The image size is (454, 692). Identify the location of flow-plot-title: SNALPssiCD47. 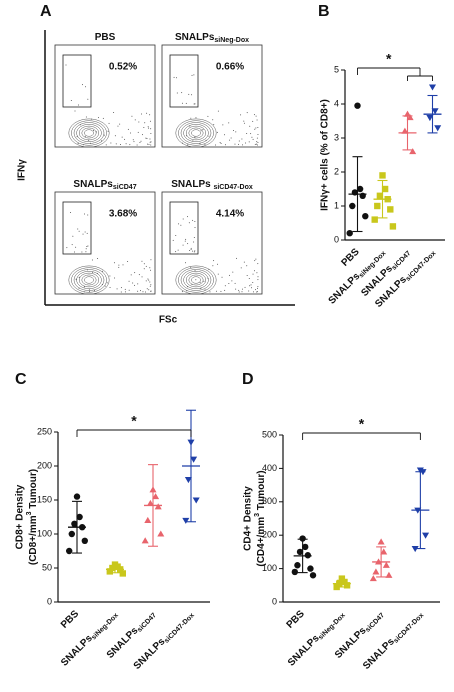
(104, 185).